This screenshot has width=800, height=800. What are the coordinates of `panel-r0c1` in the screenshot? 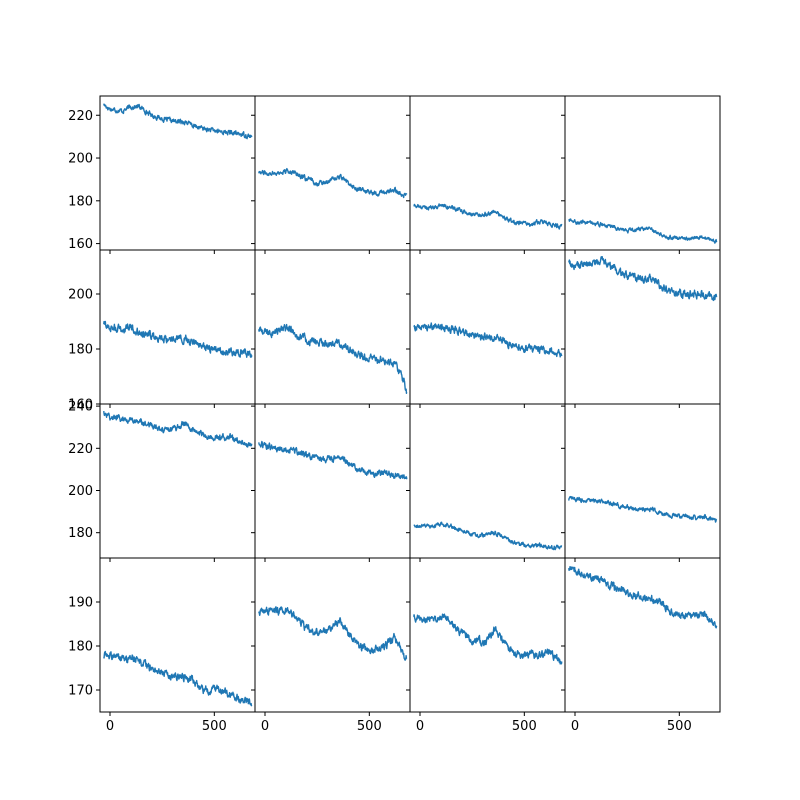 It's located at (331, 174).